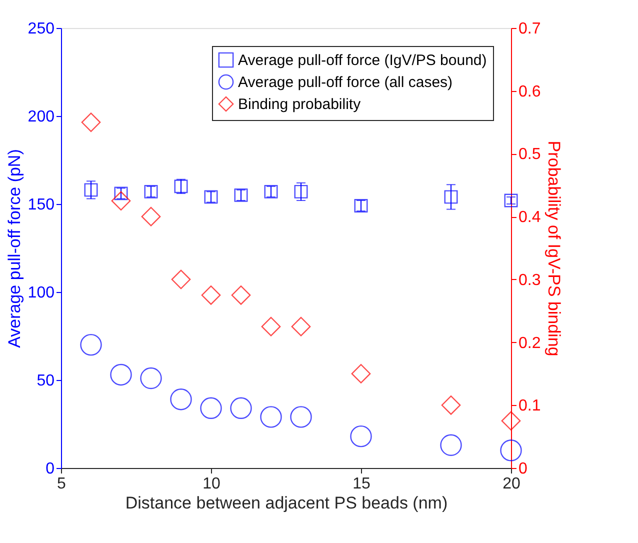 This screenshot has height=543, width=638. Describe the element at coordinates (529, 155) in the screenshot. I see `y2-tick-label: 0.5` at that location.